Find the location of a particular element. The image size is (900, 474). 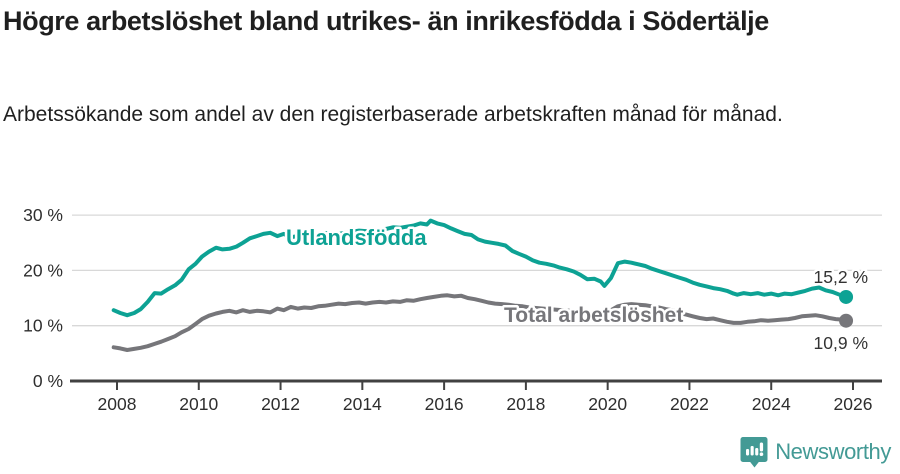

x-axis-tick-label: 2026 is located at coordinates (853, 404).